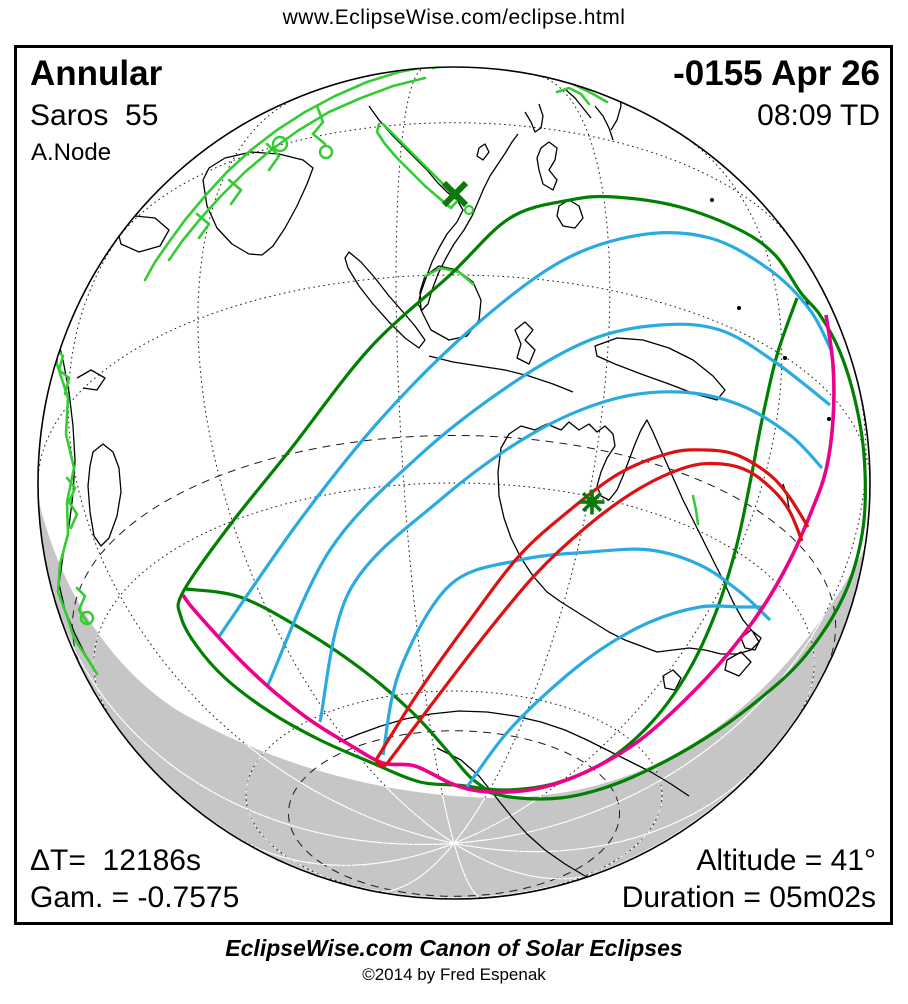  What do you see at coordinates (818, 115) in the screenshot?
I see `eclipse-time-label: 08:09 TD` at bounding box center [818, 115].